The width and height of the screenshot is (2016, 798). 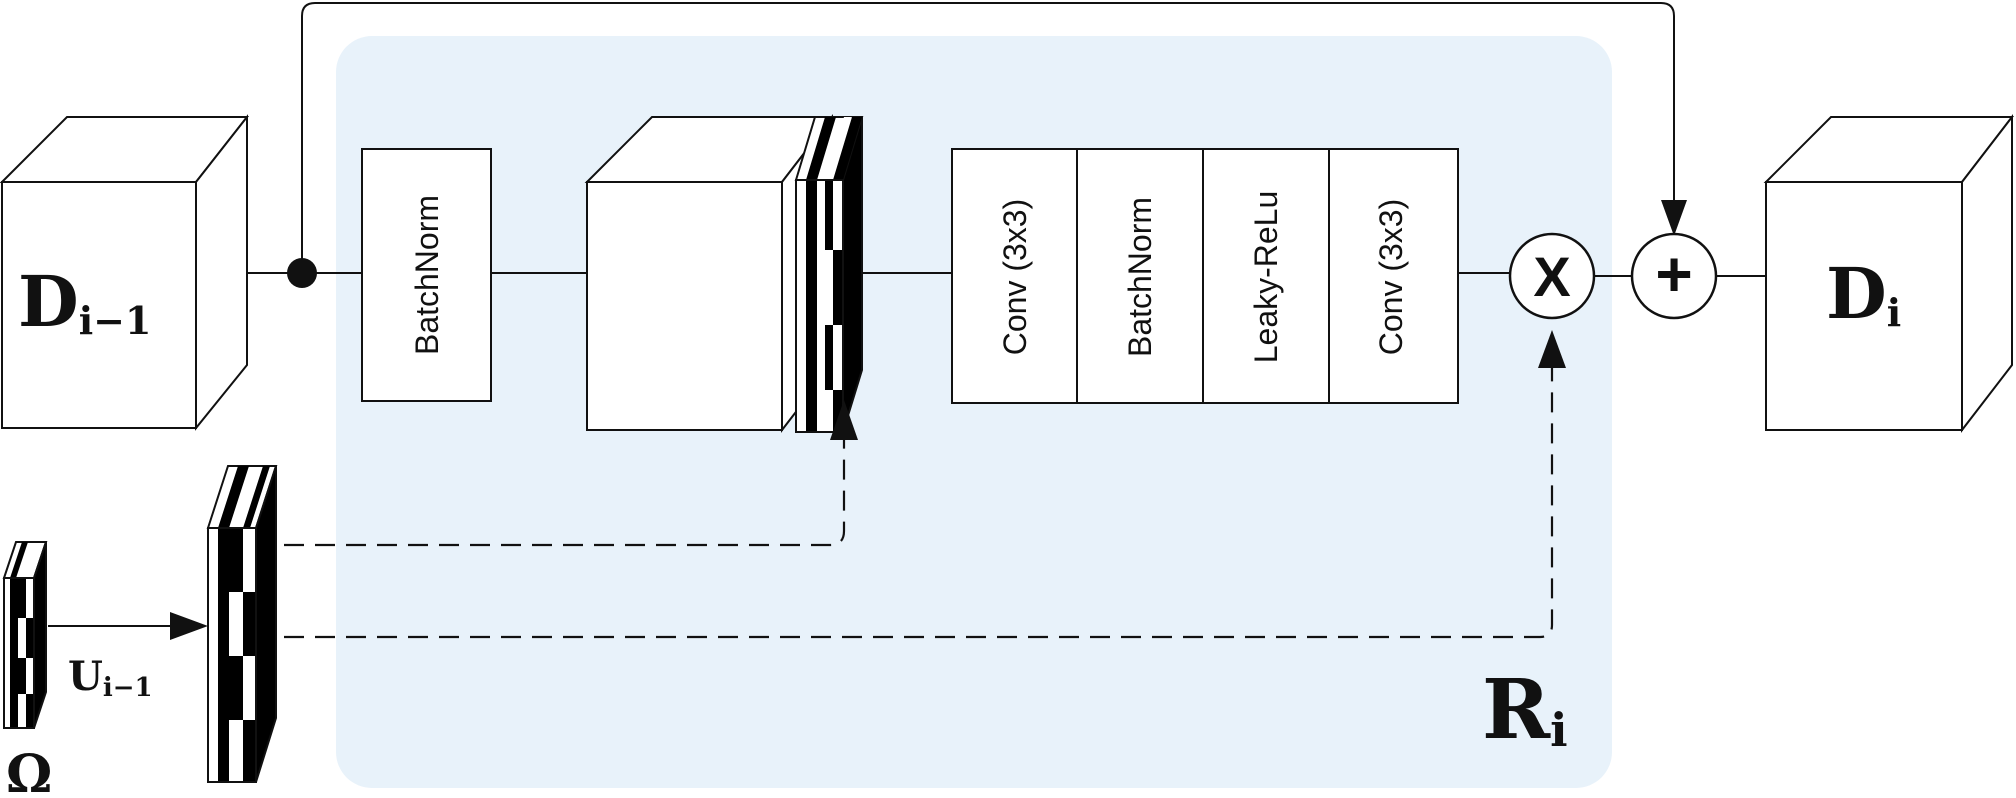 What do you see at coordinates (1551, 276) in the screenshot?
I see `multiply-symbol: X` at bounding box center [1551, 276].